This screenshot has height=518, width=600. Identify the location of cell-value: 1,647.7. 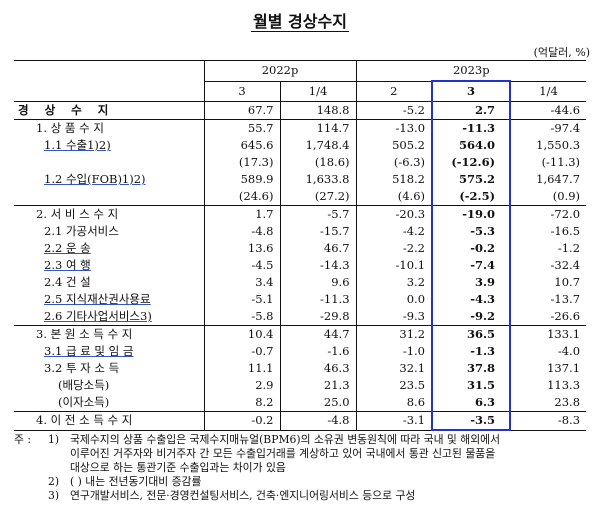
(548, 179).